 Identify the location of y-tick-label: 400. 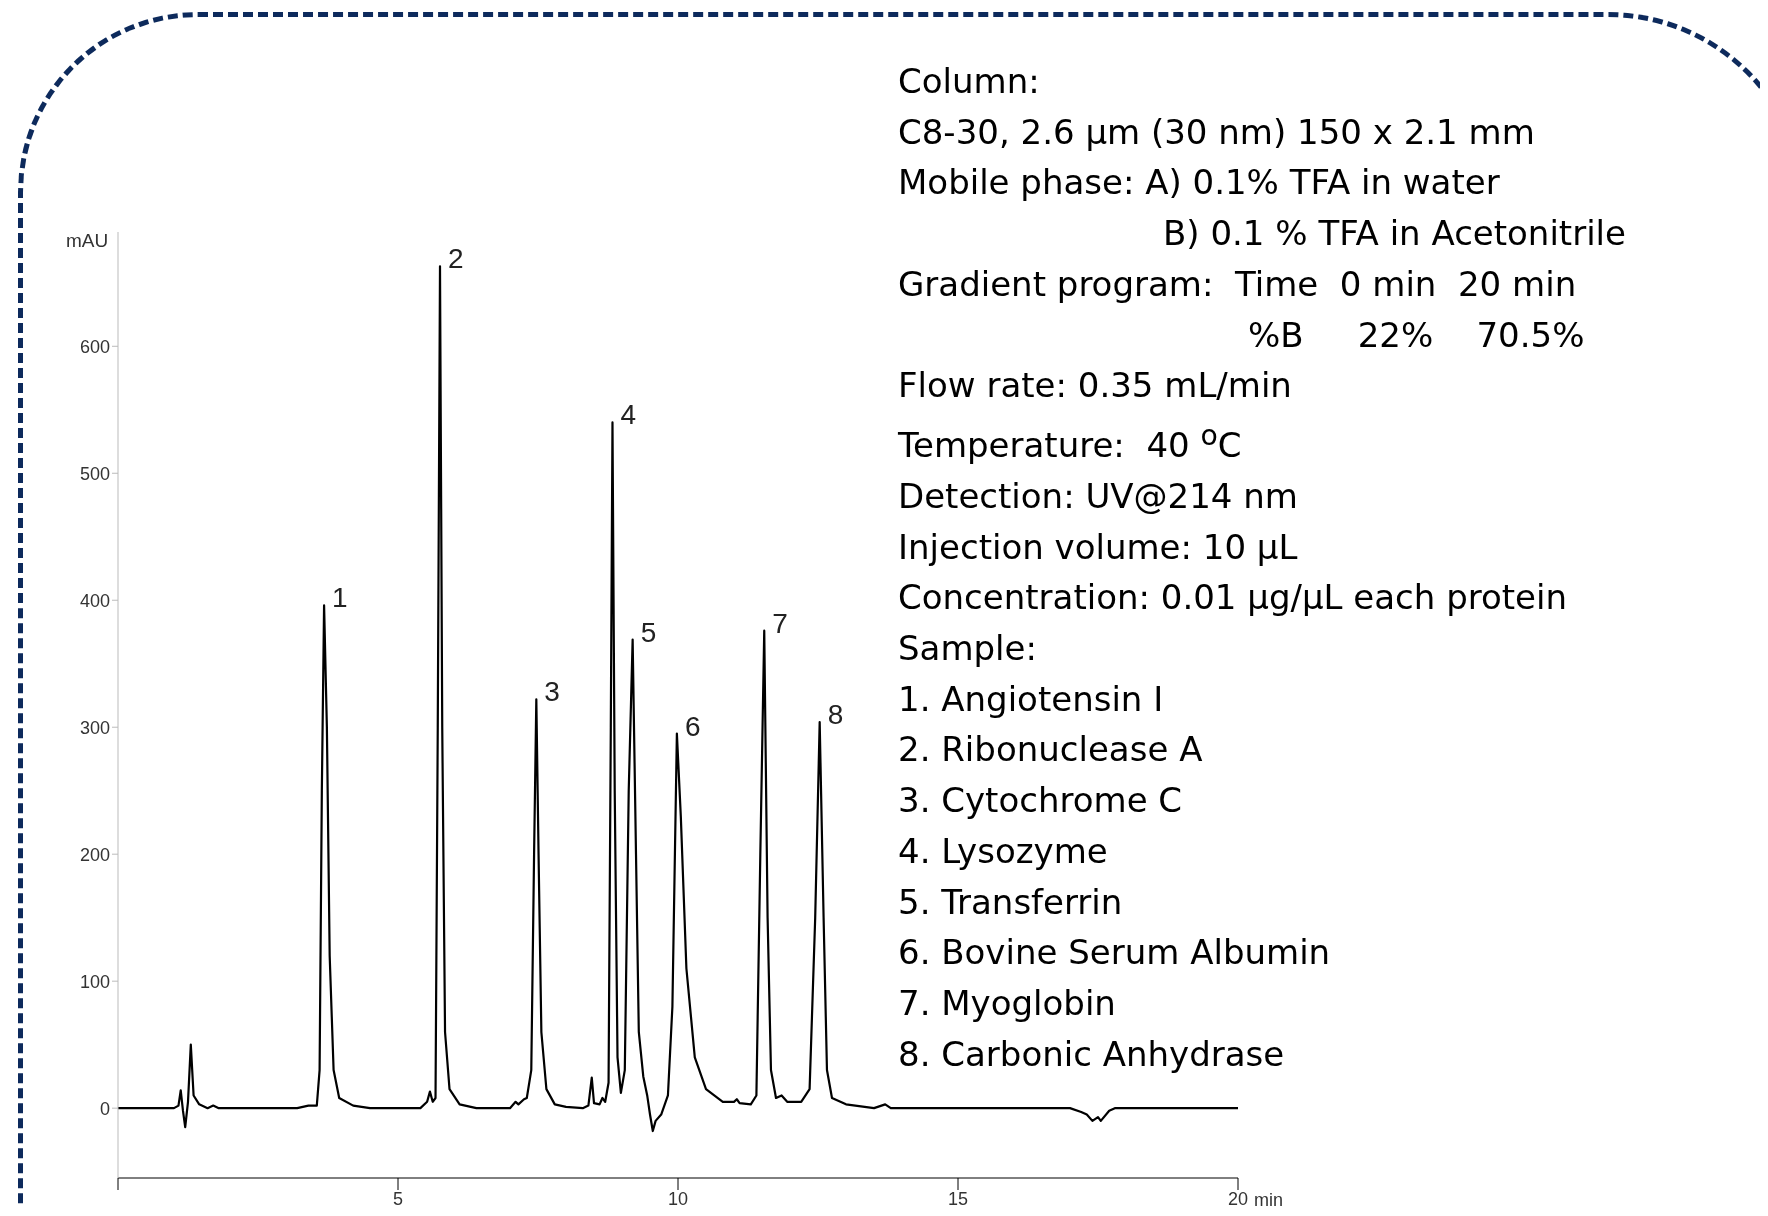
(94, 600).